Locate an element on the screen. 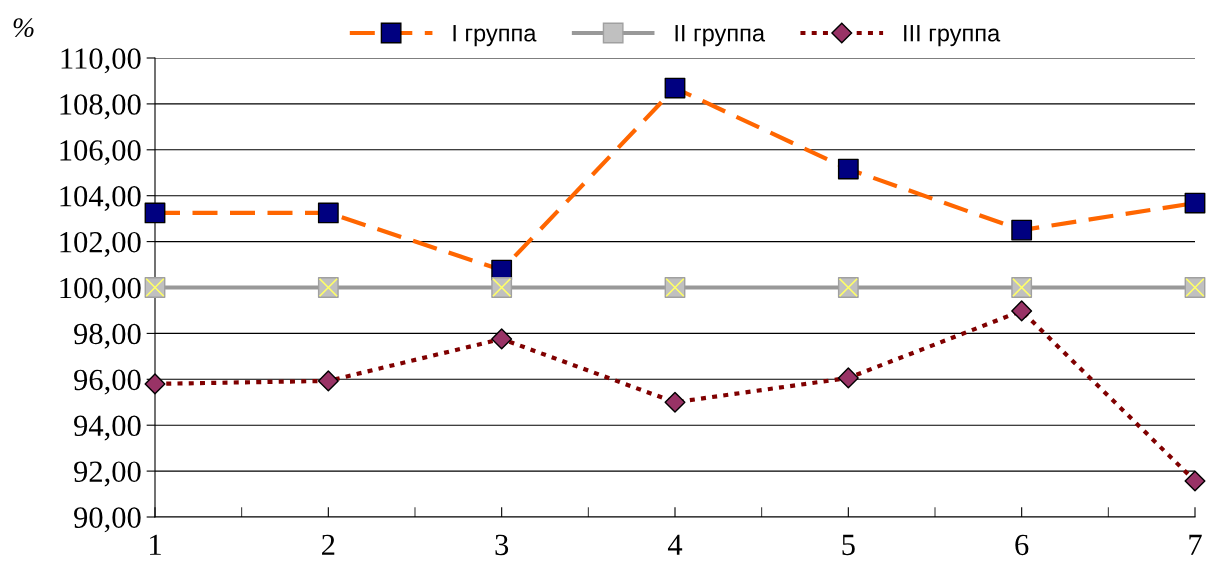  y-tick-label: 108,00 is located at coordinates (100, 107).